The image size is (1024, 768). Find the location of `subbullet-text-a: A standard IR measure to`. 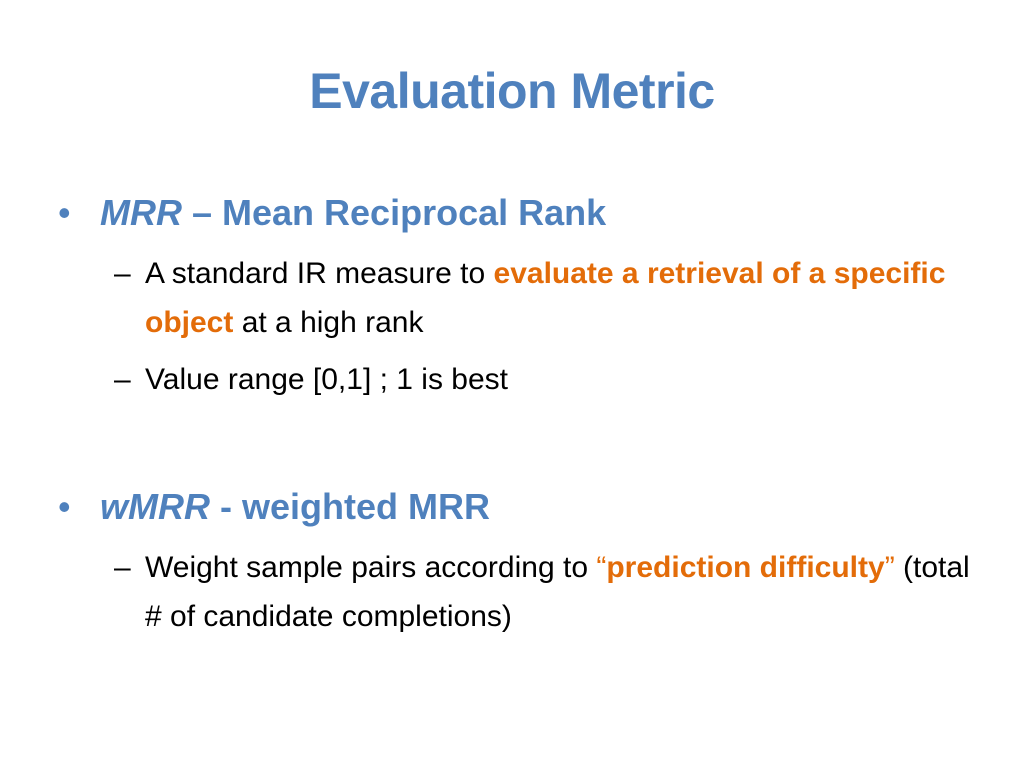

subbullet-text-a: A standard IR measure to is located at coordinates (319, 273).